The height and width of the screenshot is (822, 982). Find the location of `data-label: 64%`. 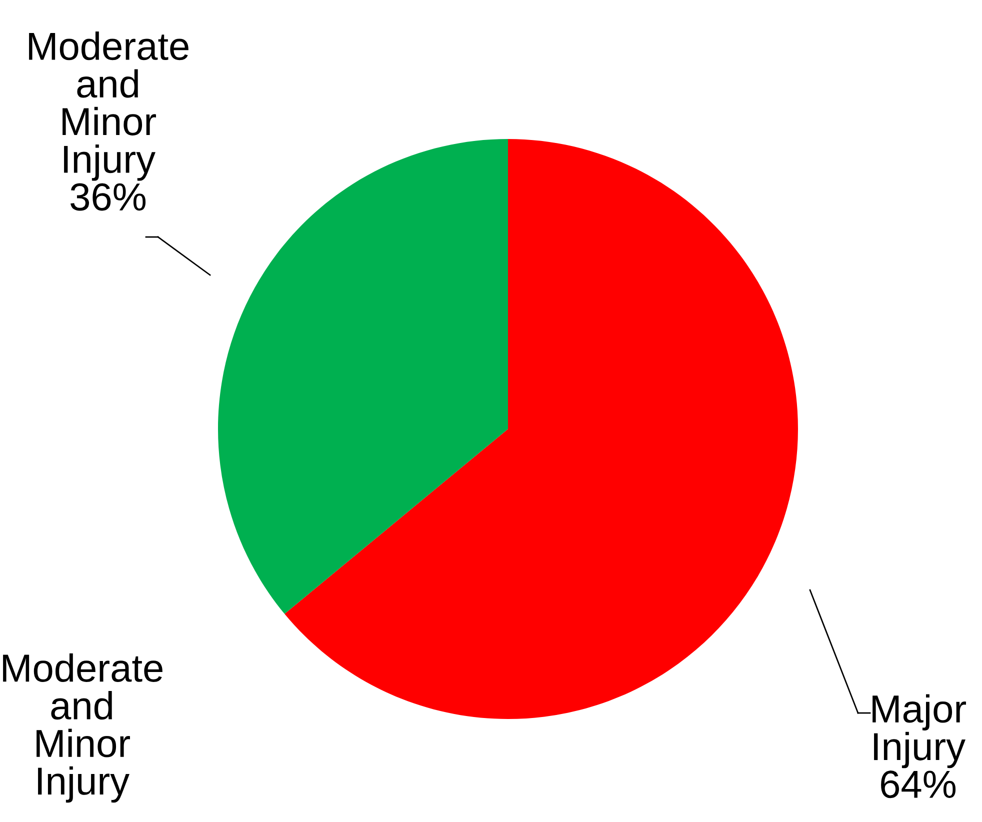

data-label: 64% is located at coordinates (918, 784).